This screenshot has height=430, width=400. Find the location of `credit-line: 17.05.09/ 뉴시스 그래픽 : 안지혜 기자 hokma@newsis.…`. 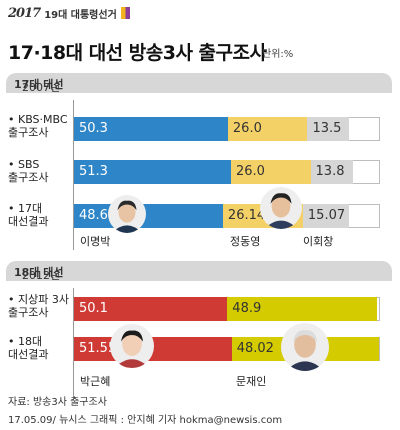

credit-line: 17.05.09/ 뉴시스 그래픽 : 안지혜 기자 hokma@newsis.… is located at coordinates (145, 420).